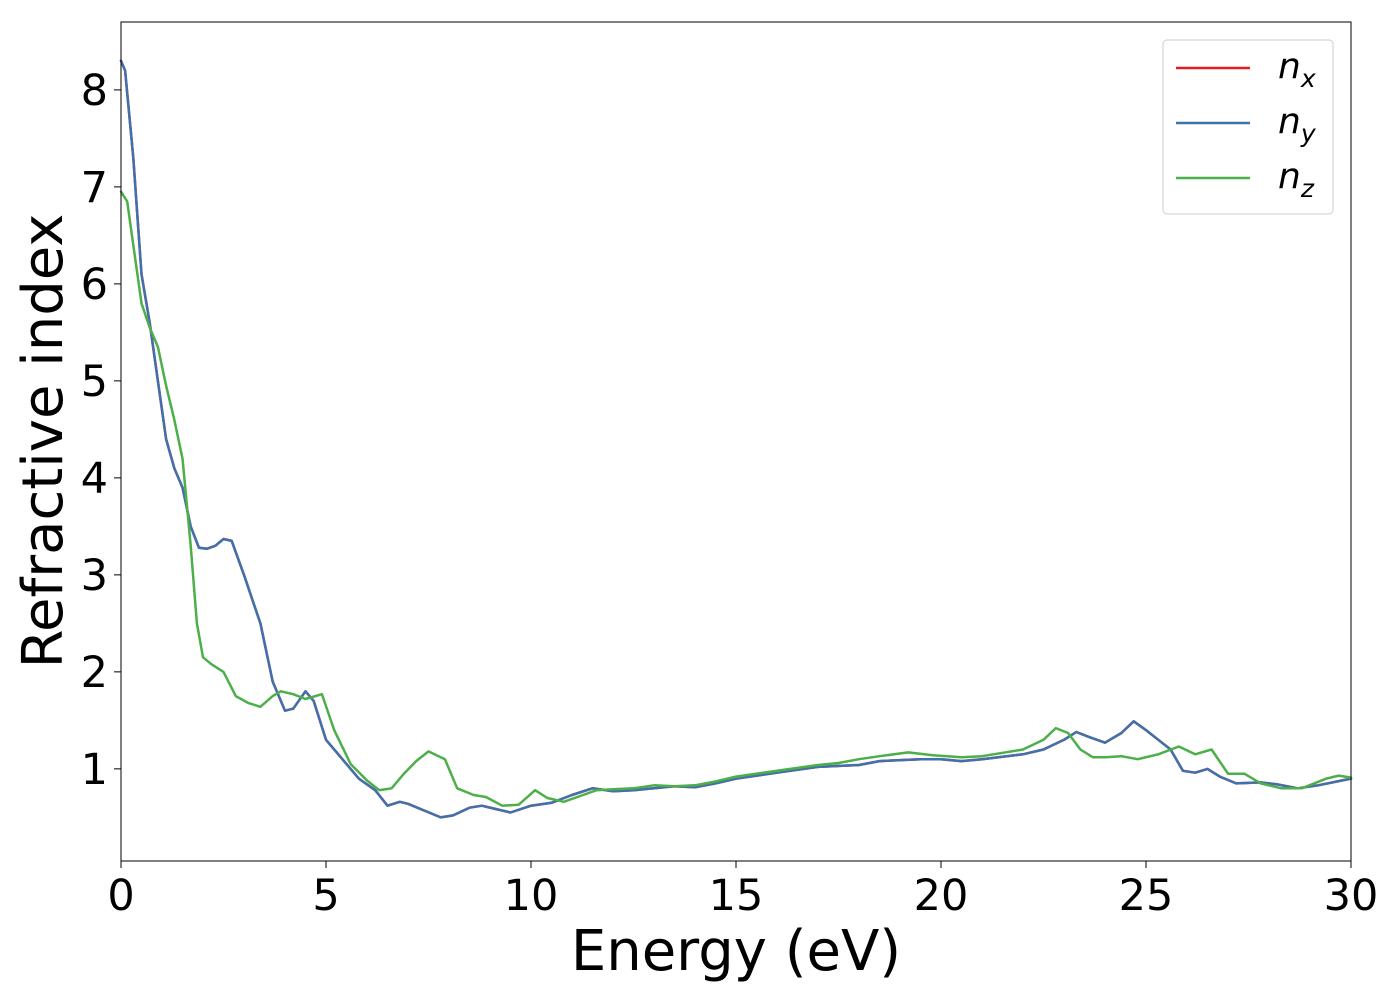 The height and width of the screenshot is (1000, 1400). I want to click on y-tick-label: 2, so click(94, 673).